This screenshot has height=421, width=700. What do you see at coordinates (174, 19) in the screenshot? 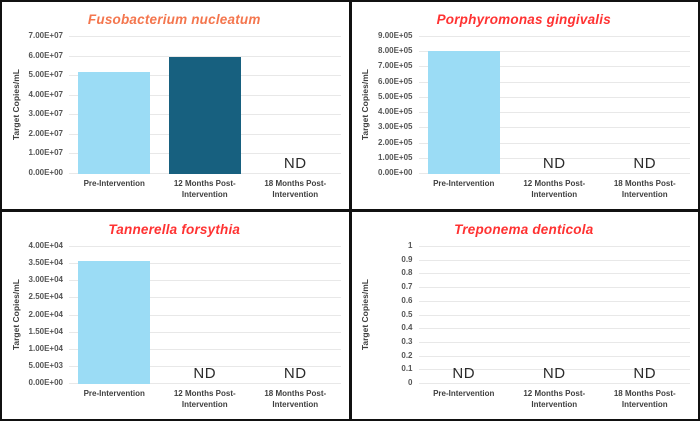
I see `chart-title: Fusobacterium nucleatum` at bounding box center [174, 19].